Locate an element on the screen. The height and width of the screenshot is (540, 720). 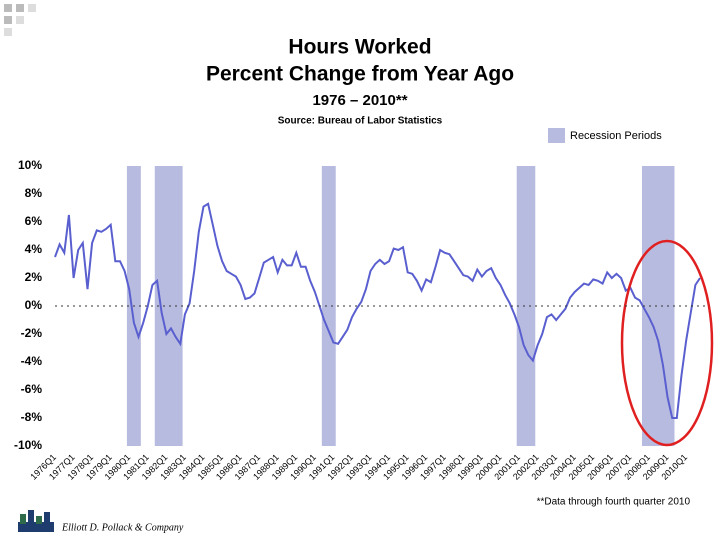
corner-logo is located at coordinates (20, 20).